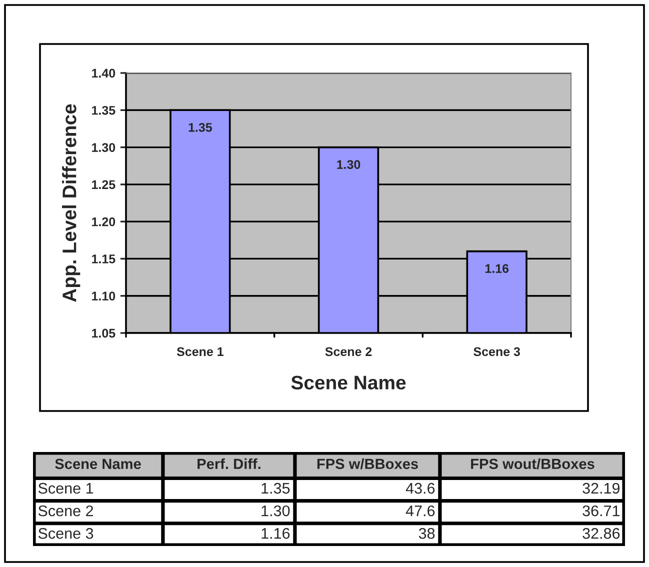 This screenshot has height=567, width=649. What do you see at coordinates (601, 488) in the screenshot?
I see `data-label: 32.19` at bounding box center [601, 488].